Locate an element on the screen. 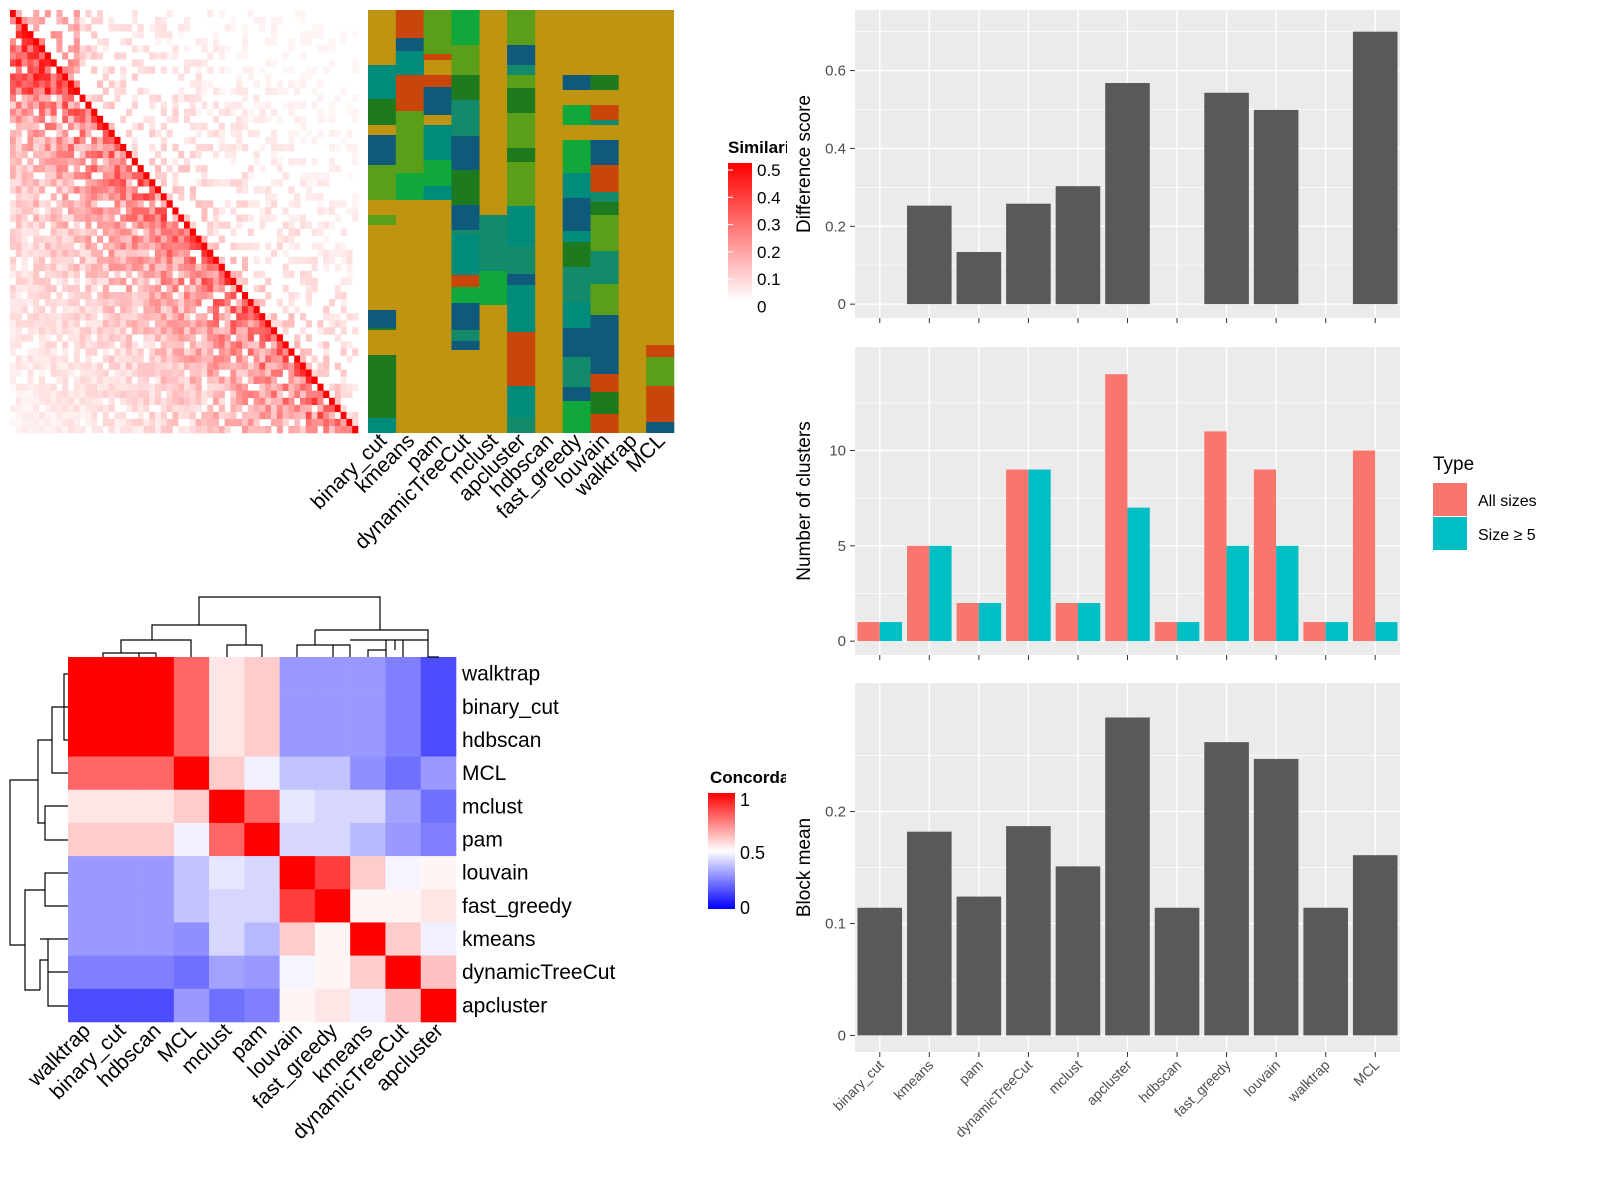  cluster-cell-apcluster is located at coordinates (521, 55).